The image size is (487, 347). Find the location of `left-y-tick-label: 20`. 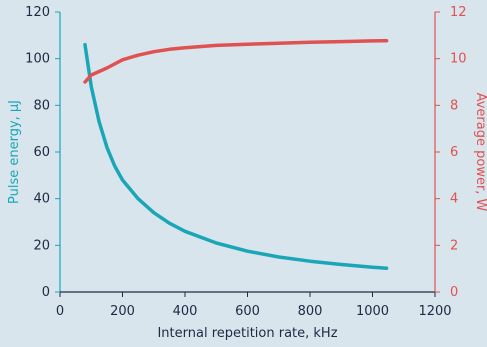

left-y-tick-label: 20 is located at coordinates (41, 245).